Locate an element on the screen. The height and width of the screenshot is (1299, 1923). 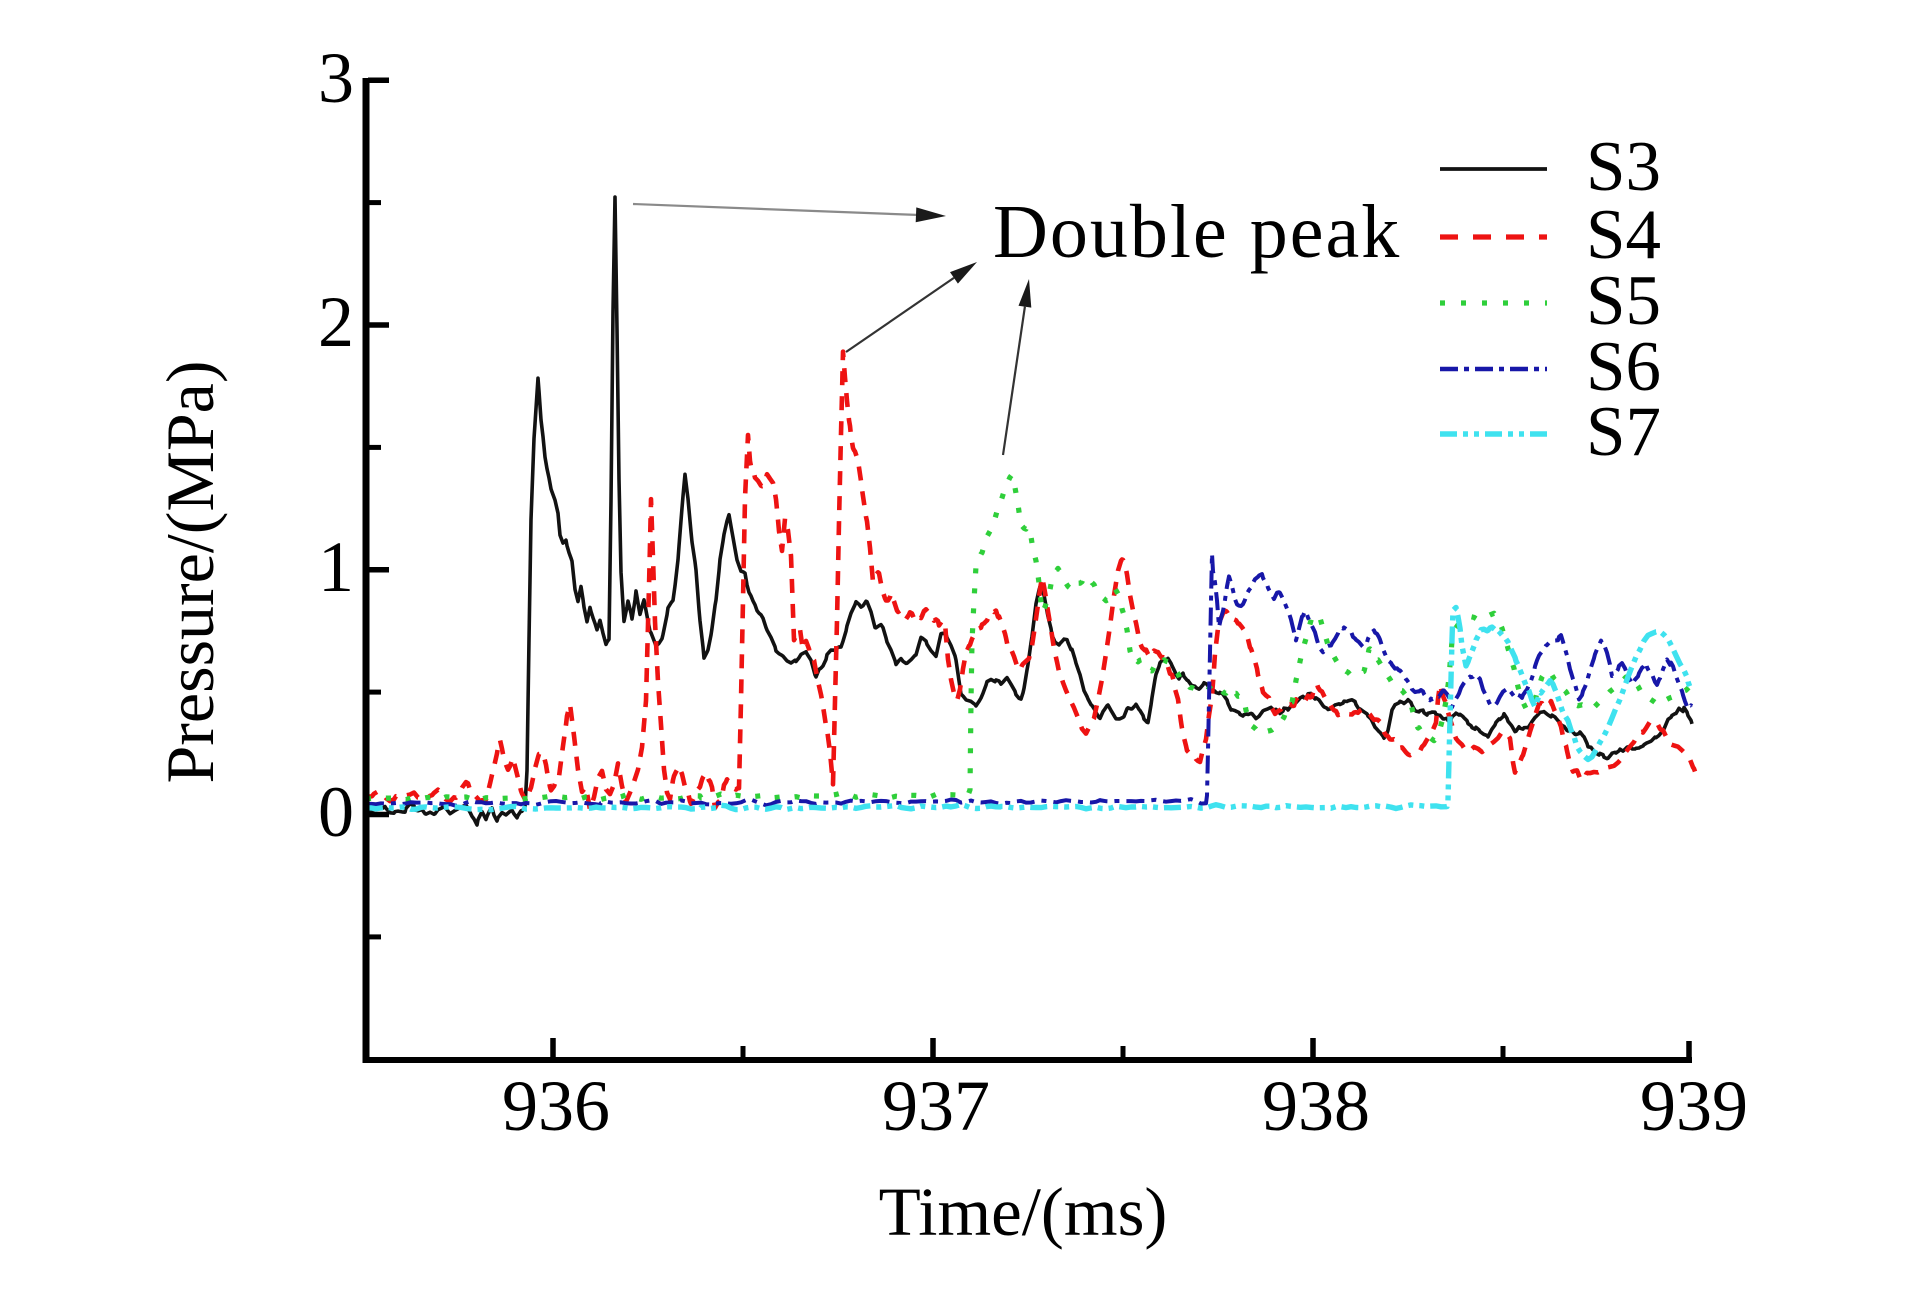
svg-text: S7 is located at coordinates (1623, 432).